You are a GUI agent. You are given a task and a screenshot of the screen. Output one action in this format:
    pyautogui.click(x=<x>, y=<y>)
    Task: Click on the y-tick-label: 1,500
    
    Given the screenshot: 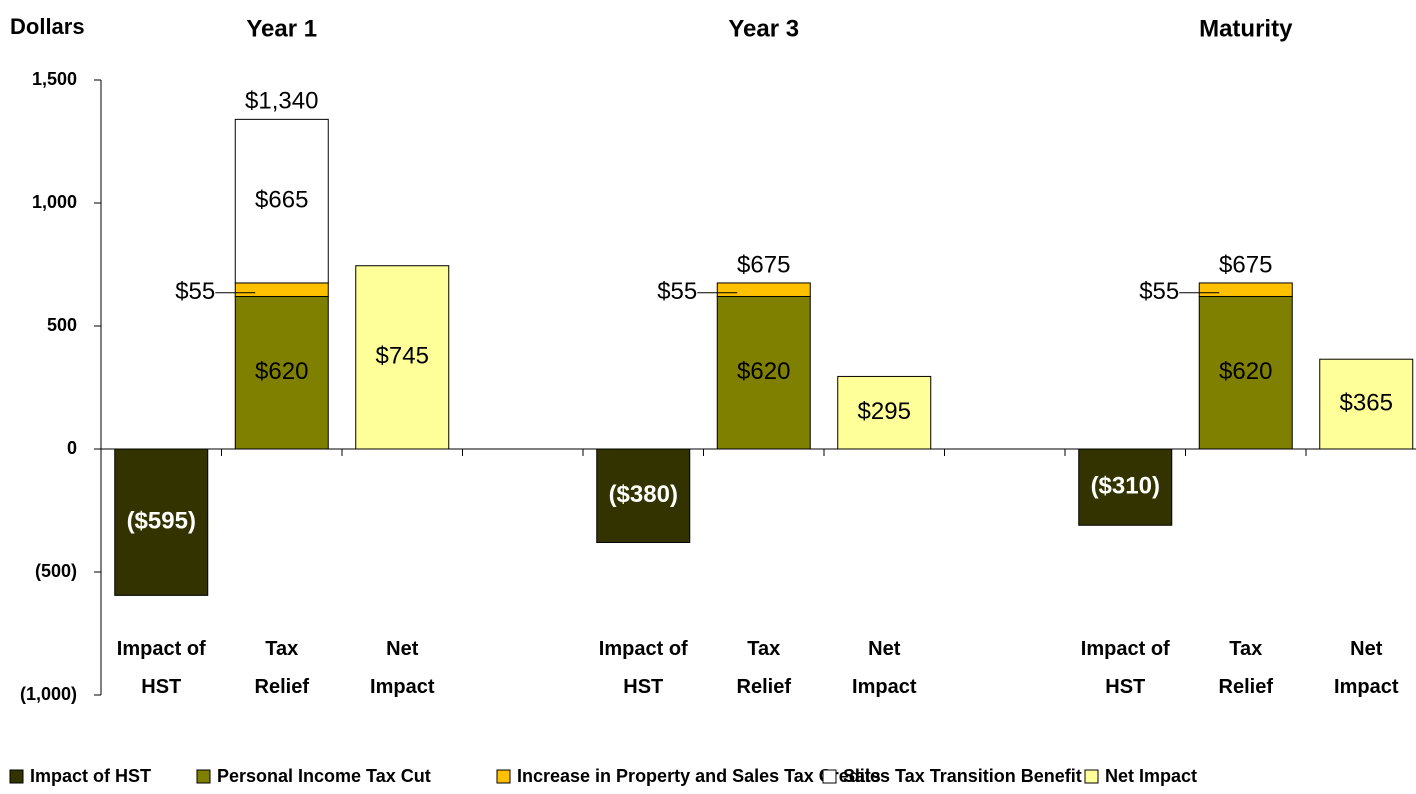 What is the action you would take?
    pyautogui.click(x=54, y=79)
    